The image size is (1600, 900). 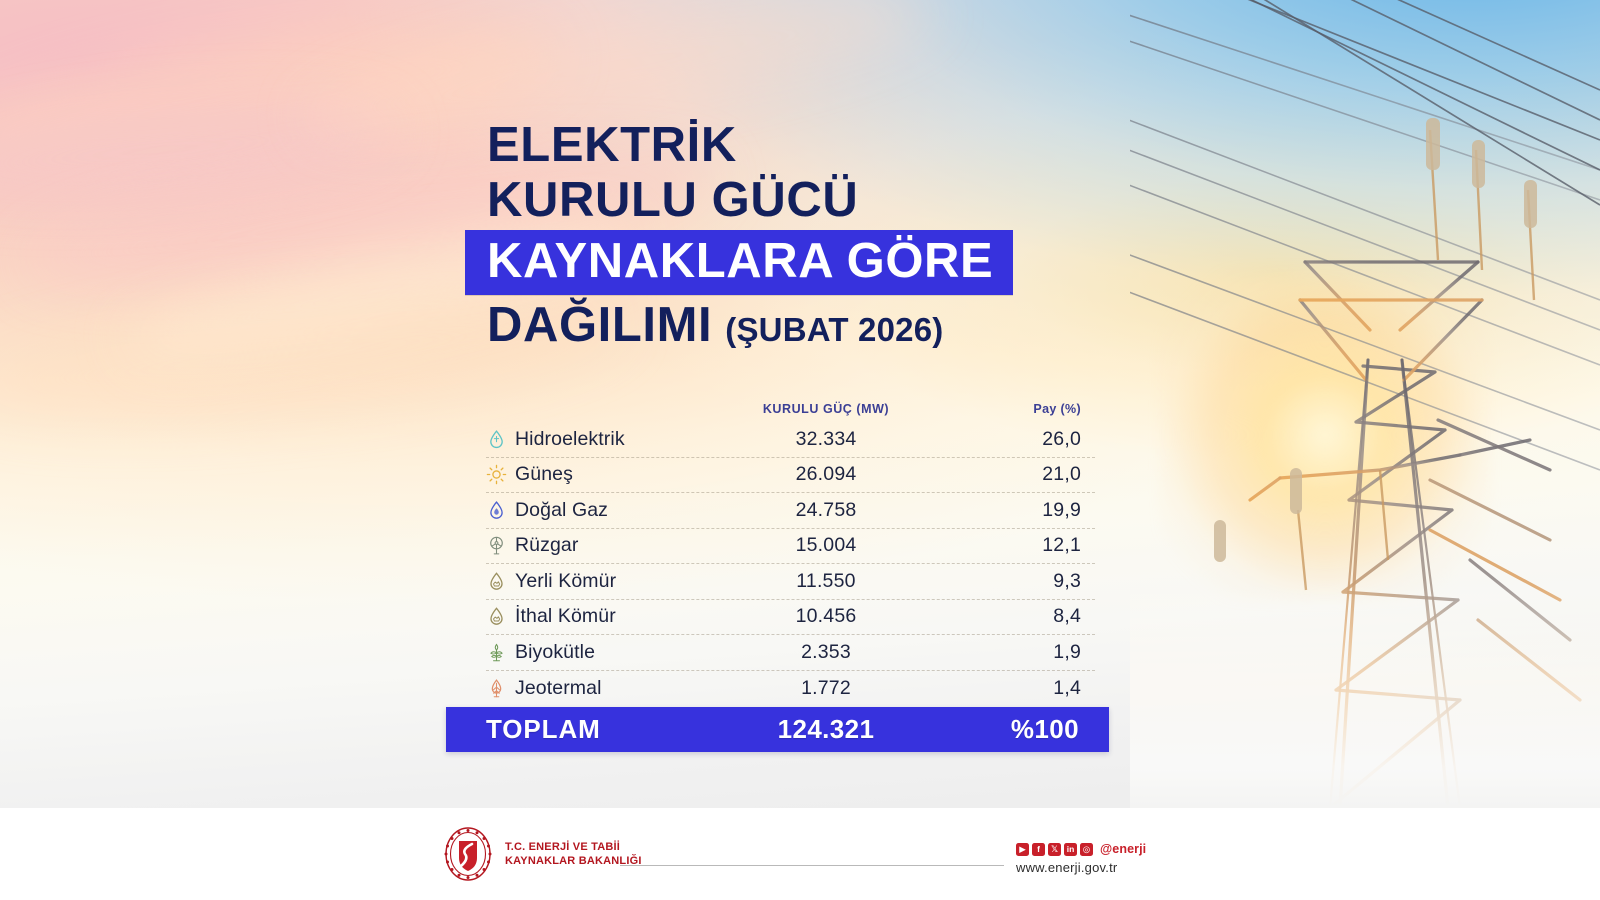 What do you see at coordinates (812, 865) in the screenshot?
I see `footer-divider` at bounding box center [812, 865].